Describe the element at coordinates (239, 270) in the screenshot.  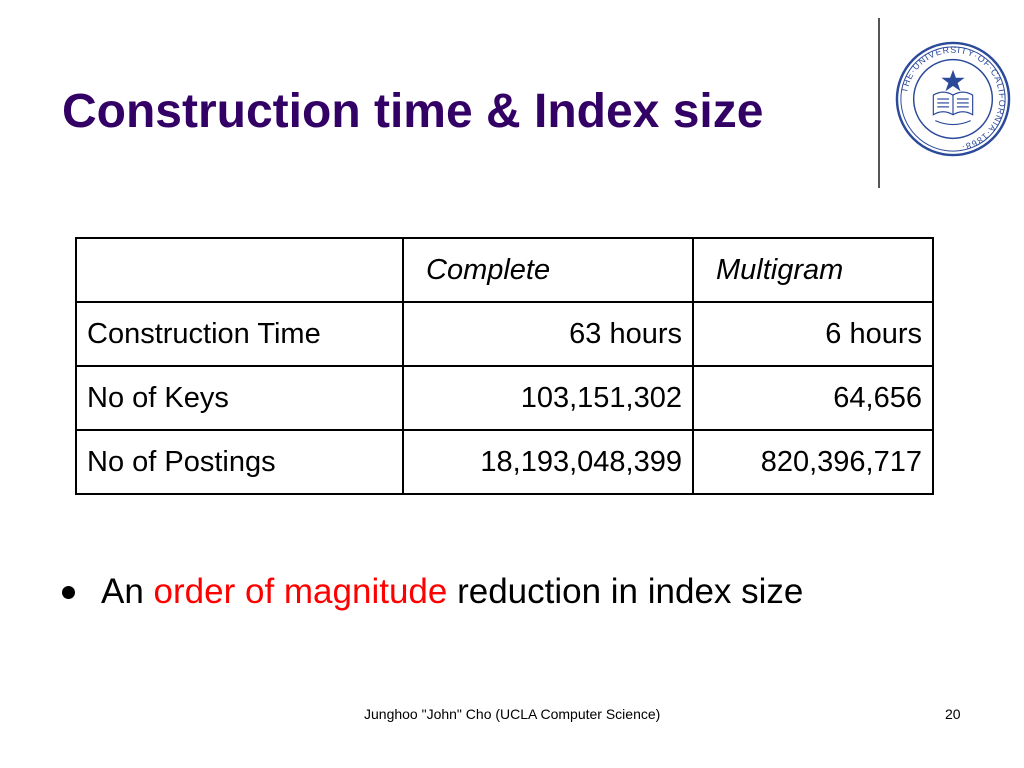
I see `table-header-empty` at that location.